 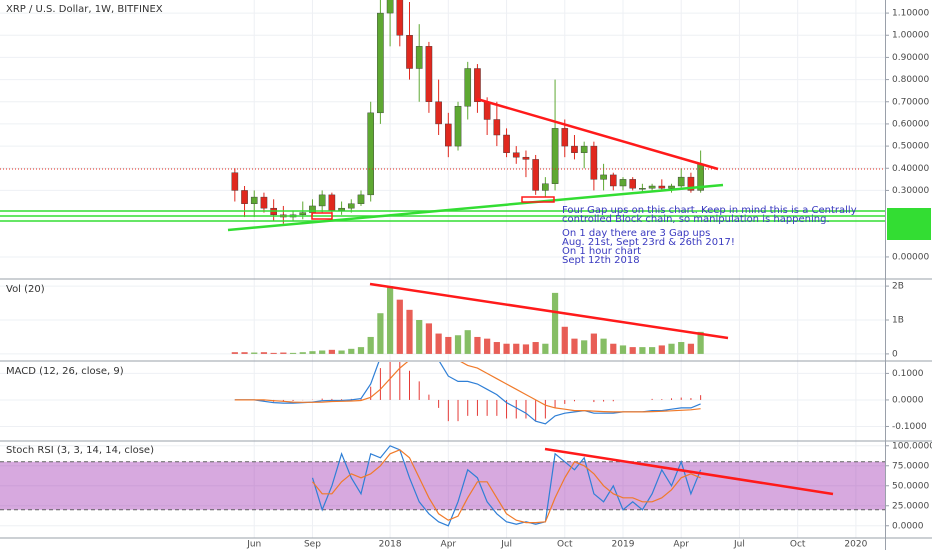 I want to click on y-tick-label: 1.10000, so click(x=910, y=14).